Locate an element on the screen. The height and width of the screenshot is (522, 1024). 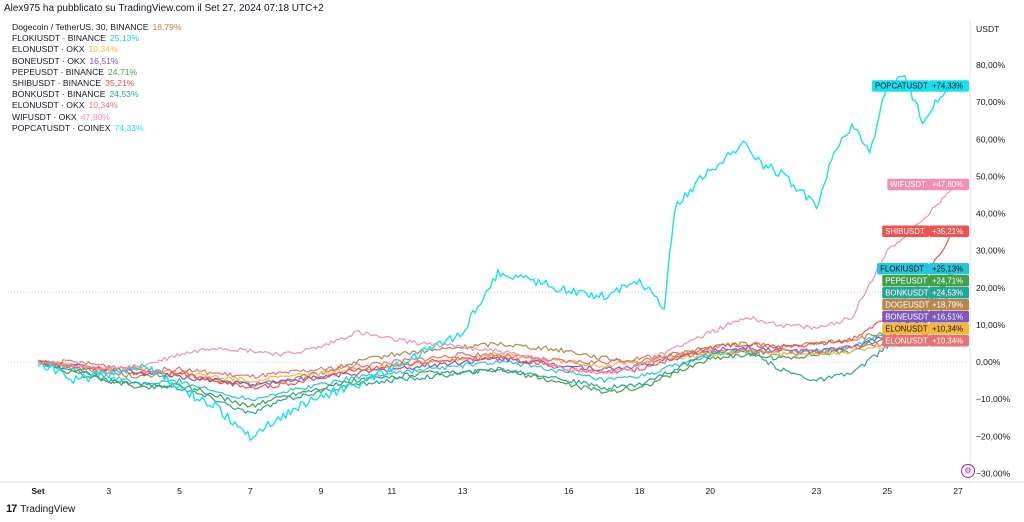
legend-entry: FLOKIUSDT · BINANCE 25,13% is located at coordinates (97, 38).